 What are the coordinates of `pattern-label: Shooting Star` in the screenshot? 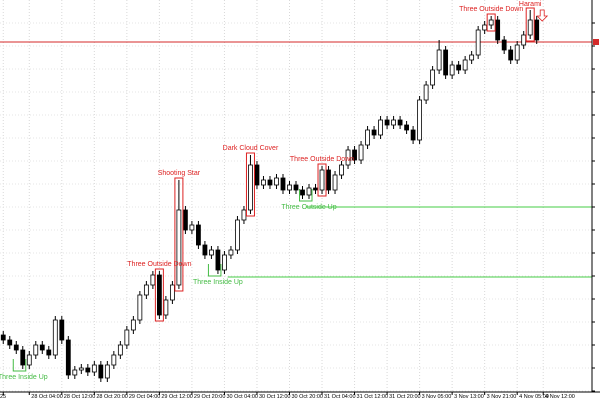 It's located at (179, 173).